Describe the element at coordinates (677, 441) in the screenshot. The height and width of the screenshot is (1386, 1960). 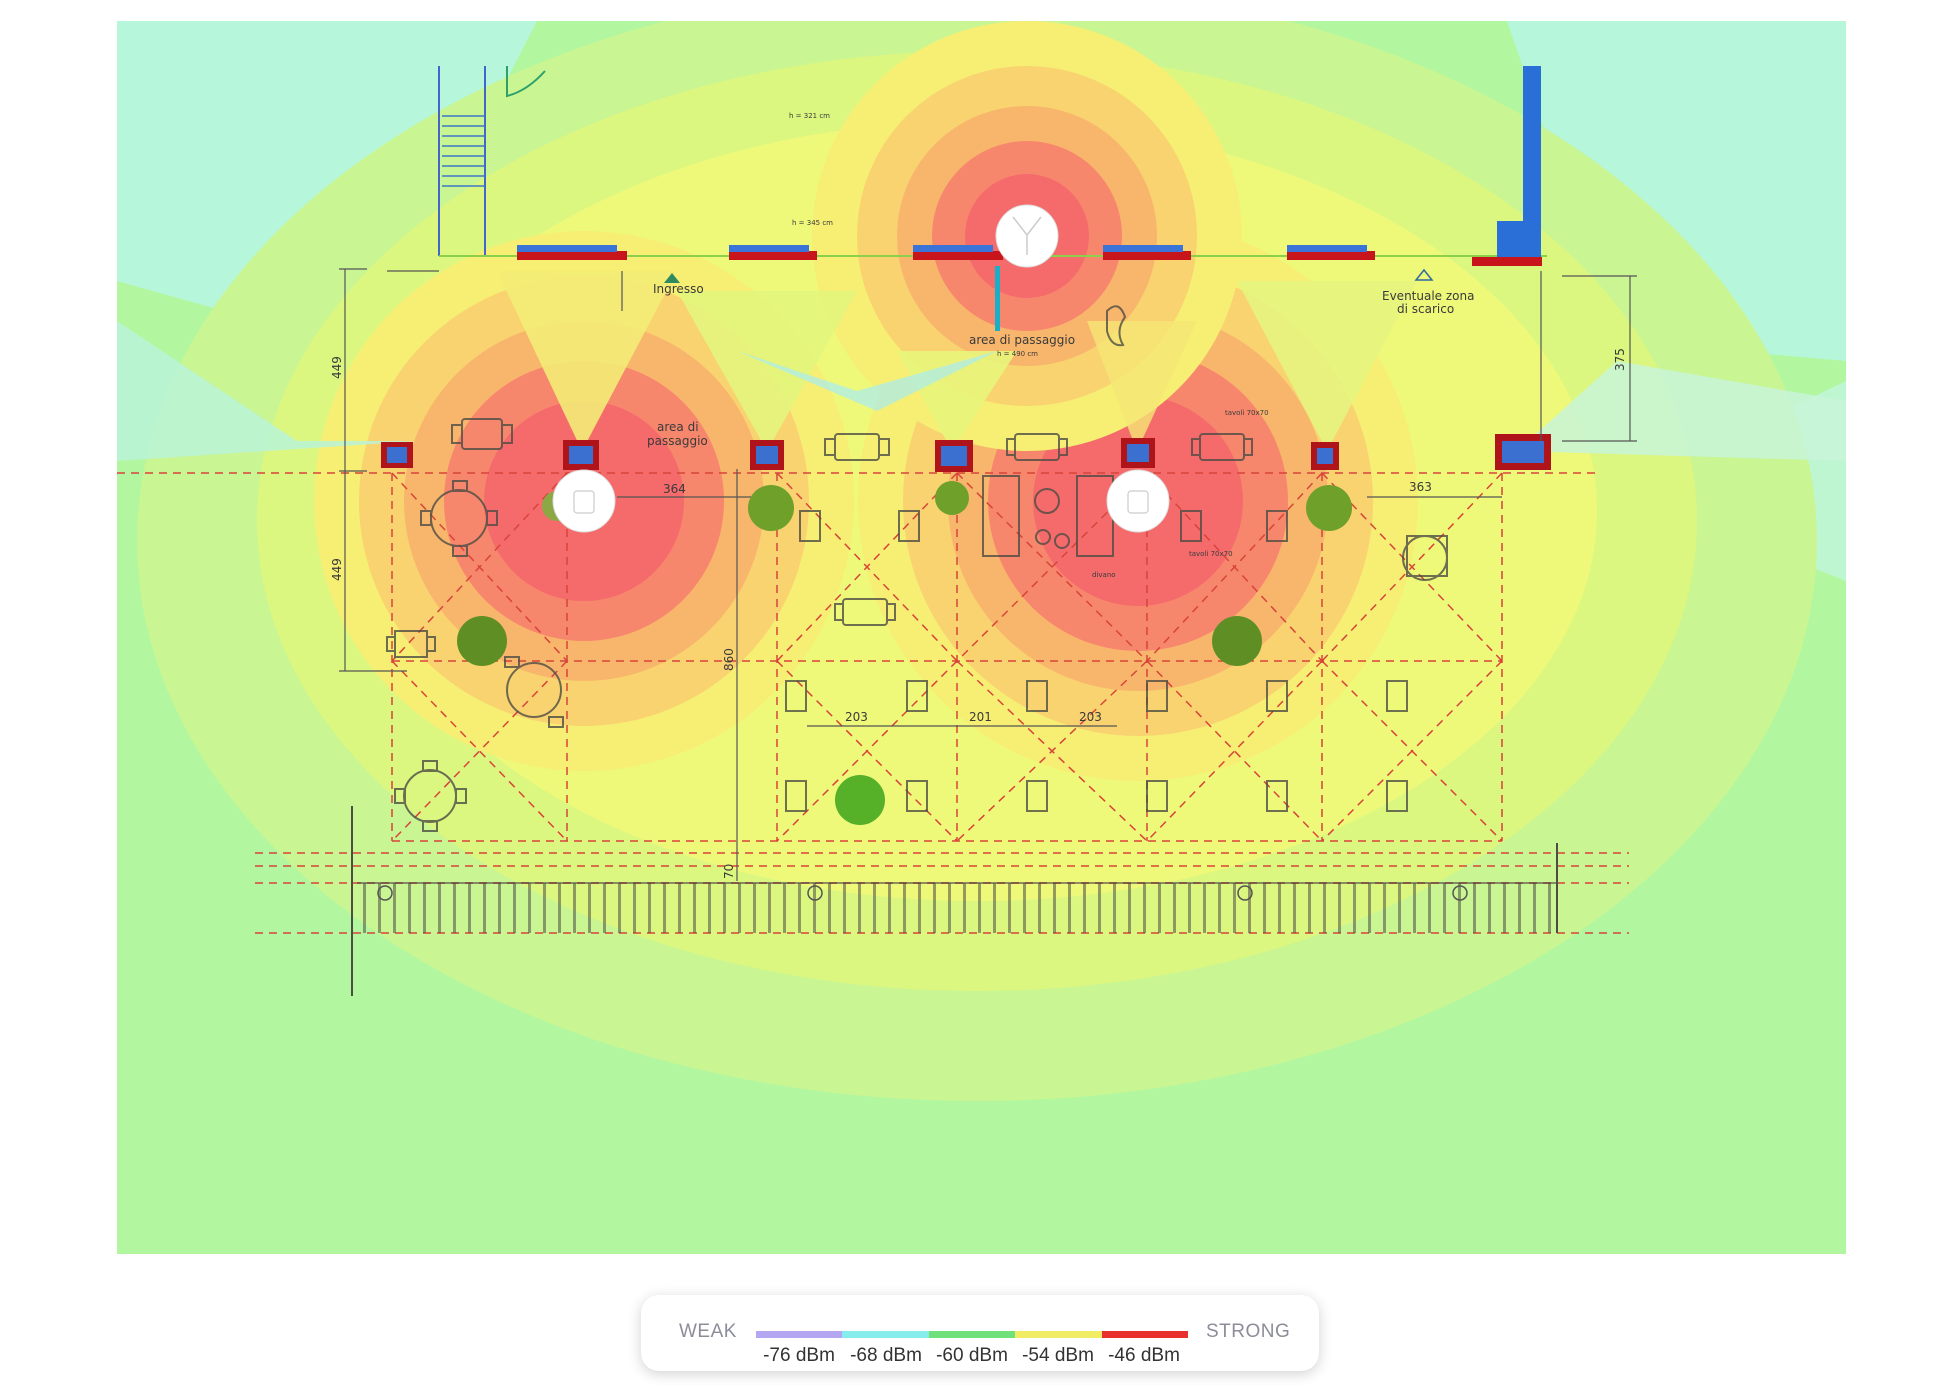
I see `label-passaggio: passaggio` at that location.